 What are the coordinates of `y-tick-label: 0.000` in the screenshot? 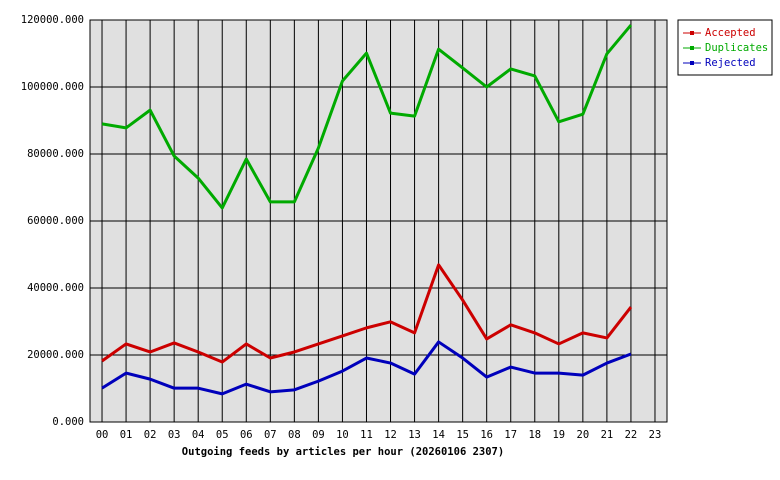 It's located at (68, 422).